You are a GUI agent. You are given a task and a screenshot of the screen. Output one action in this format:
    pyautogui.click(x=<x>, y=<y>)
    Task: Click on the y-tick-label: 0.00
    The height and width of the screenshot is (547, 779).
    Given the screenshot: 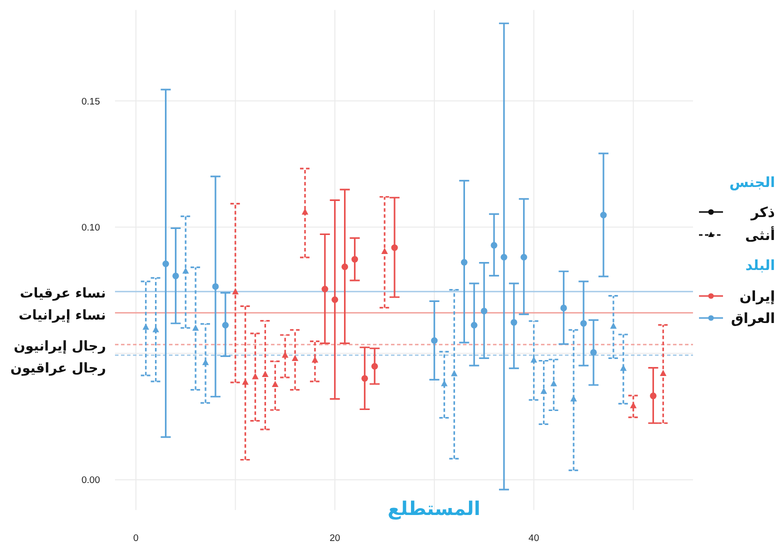 What is the action you would take?
    pyautogui.click(x=91, y=480)
    